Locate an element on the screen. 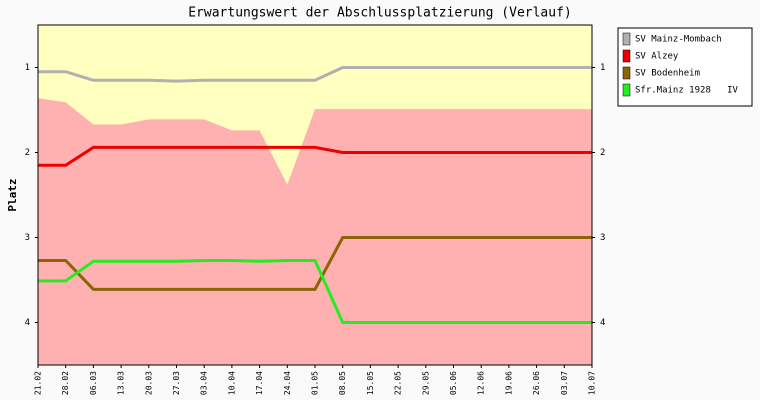 This screenshot has height=400, width=760. x-tick-label: 03.04 is located at coordinates (204, 383).